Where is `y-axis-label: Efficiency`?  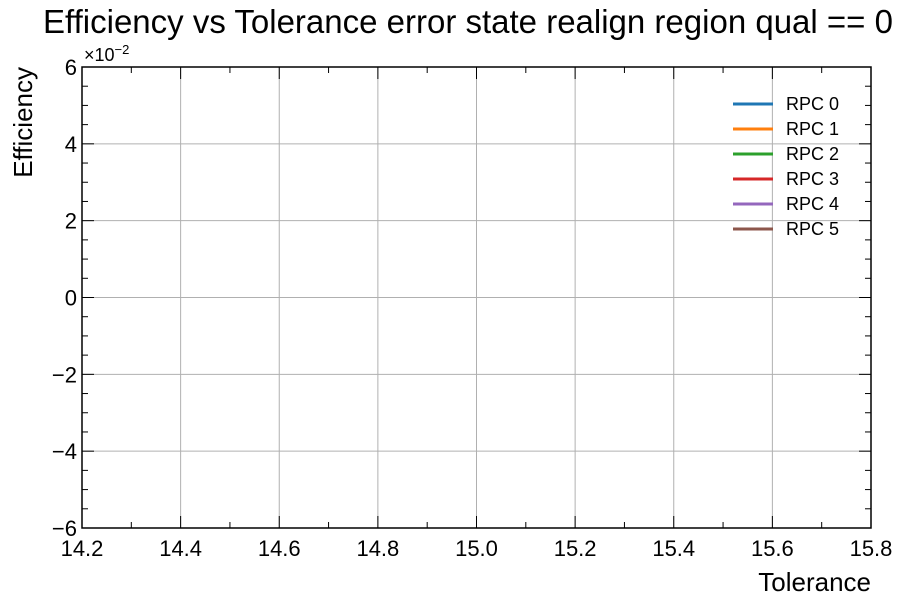 y-axis-label: Efficiency is located at coordinates (23, 122).